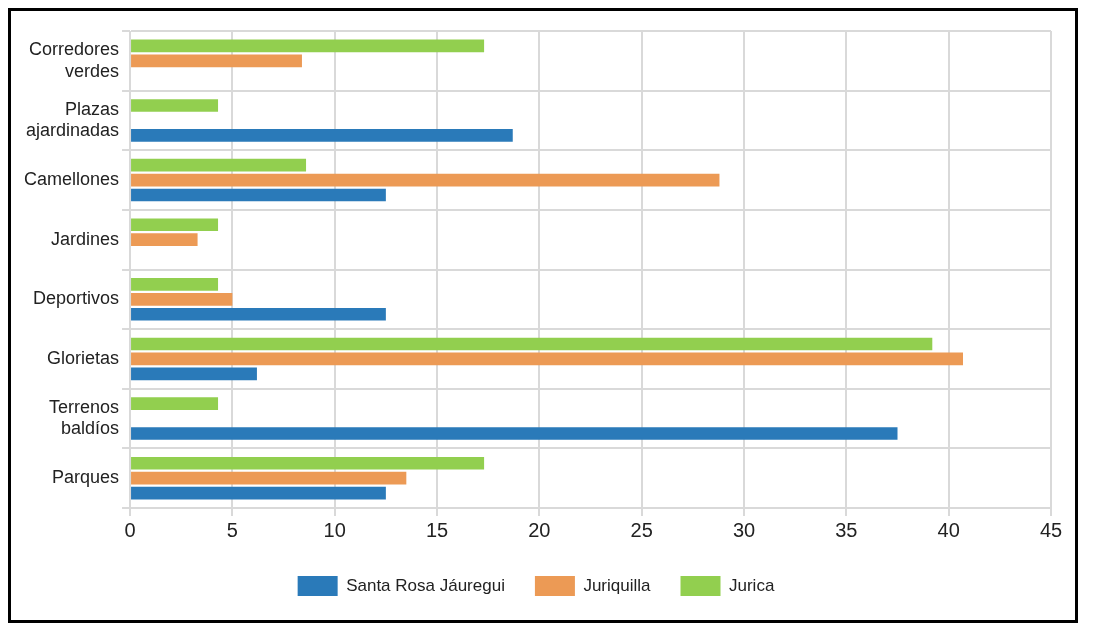 This screenshot has width=1098, height=641. Describe the element at coordinates (85, 238) in the screenshot. I see `y-tick-label: Jardines` at that location.